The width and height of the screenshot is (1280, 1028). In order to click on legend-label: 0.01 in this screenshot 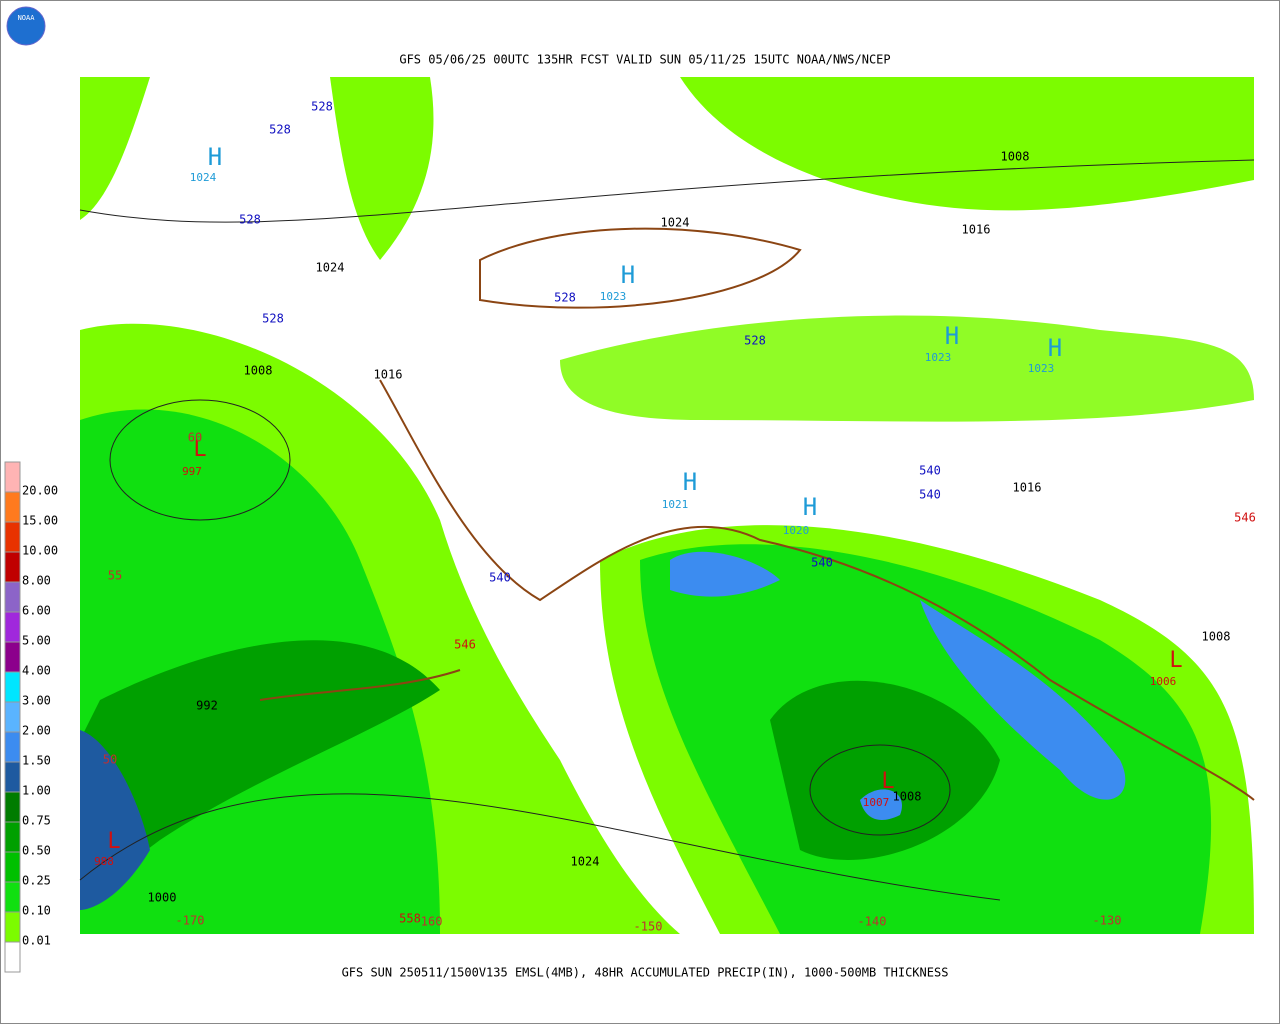, I will do `click(36, 941)`.